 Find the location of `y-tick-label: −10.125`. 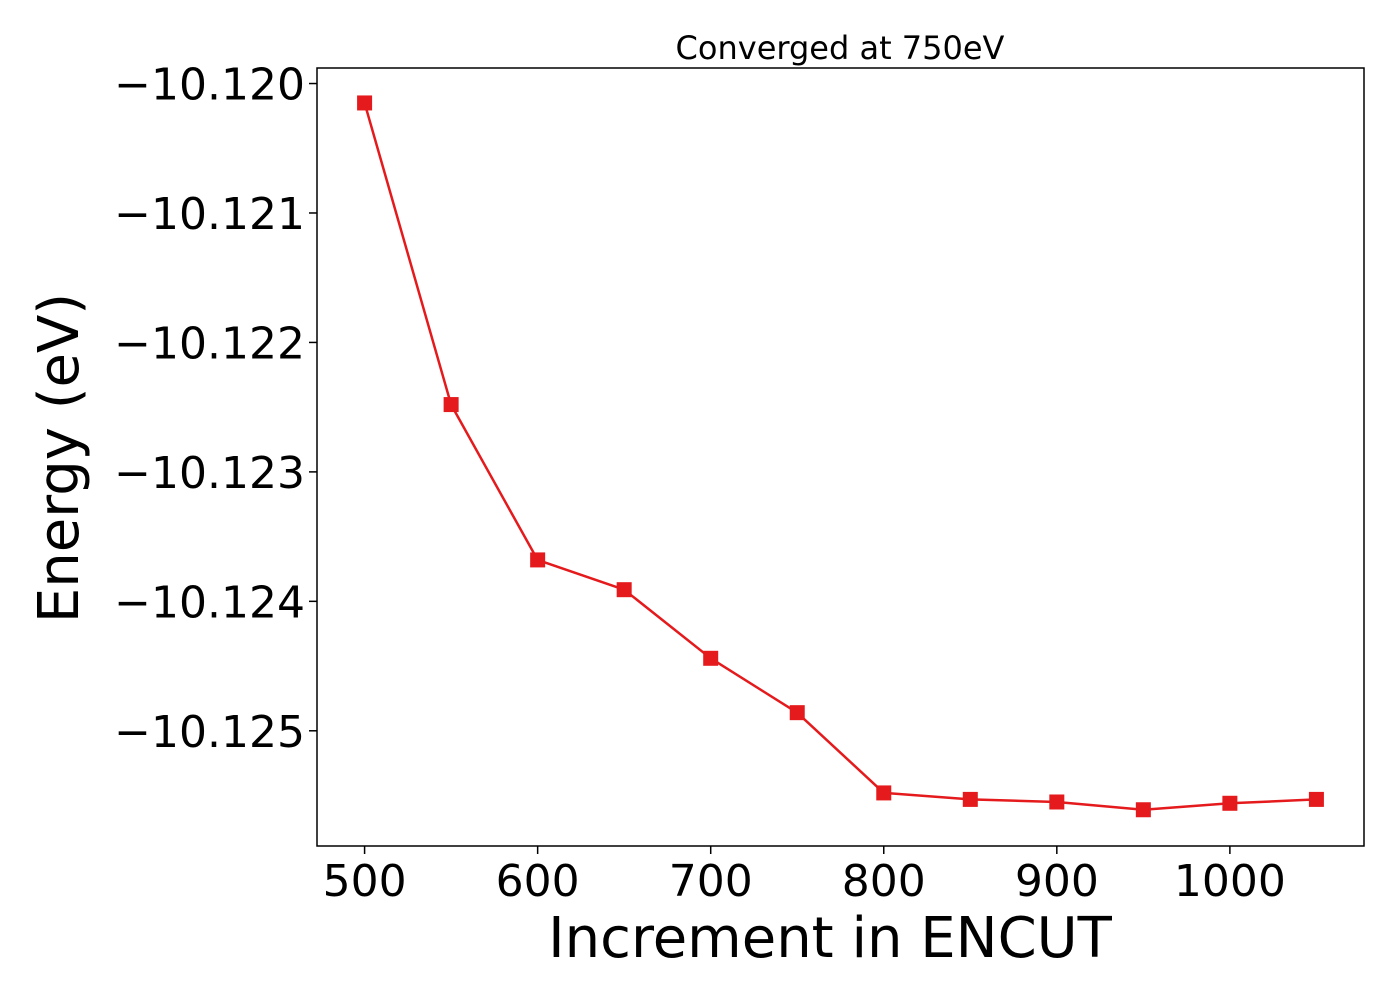

y-tick-label: −10.125 is located at coordinates (209, 732).